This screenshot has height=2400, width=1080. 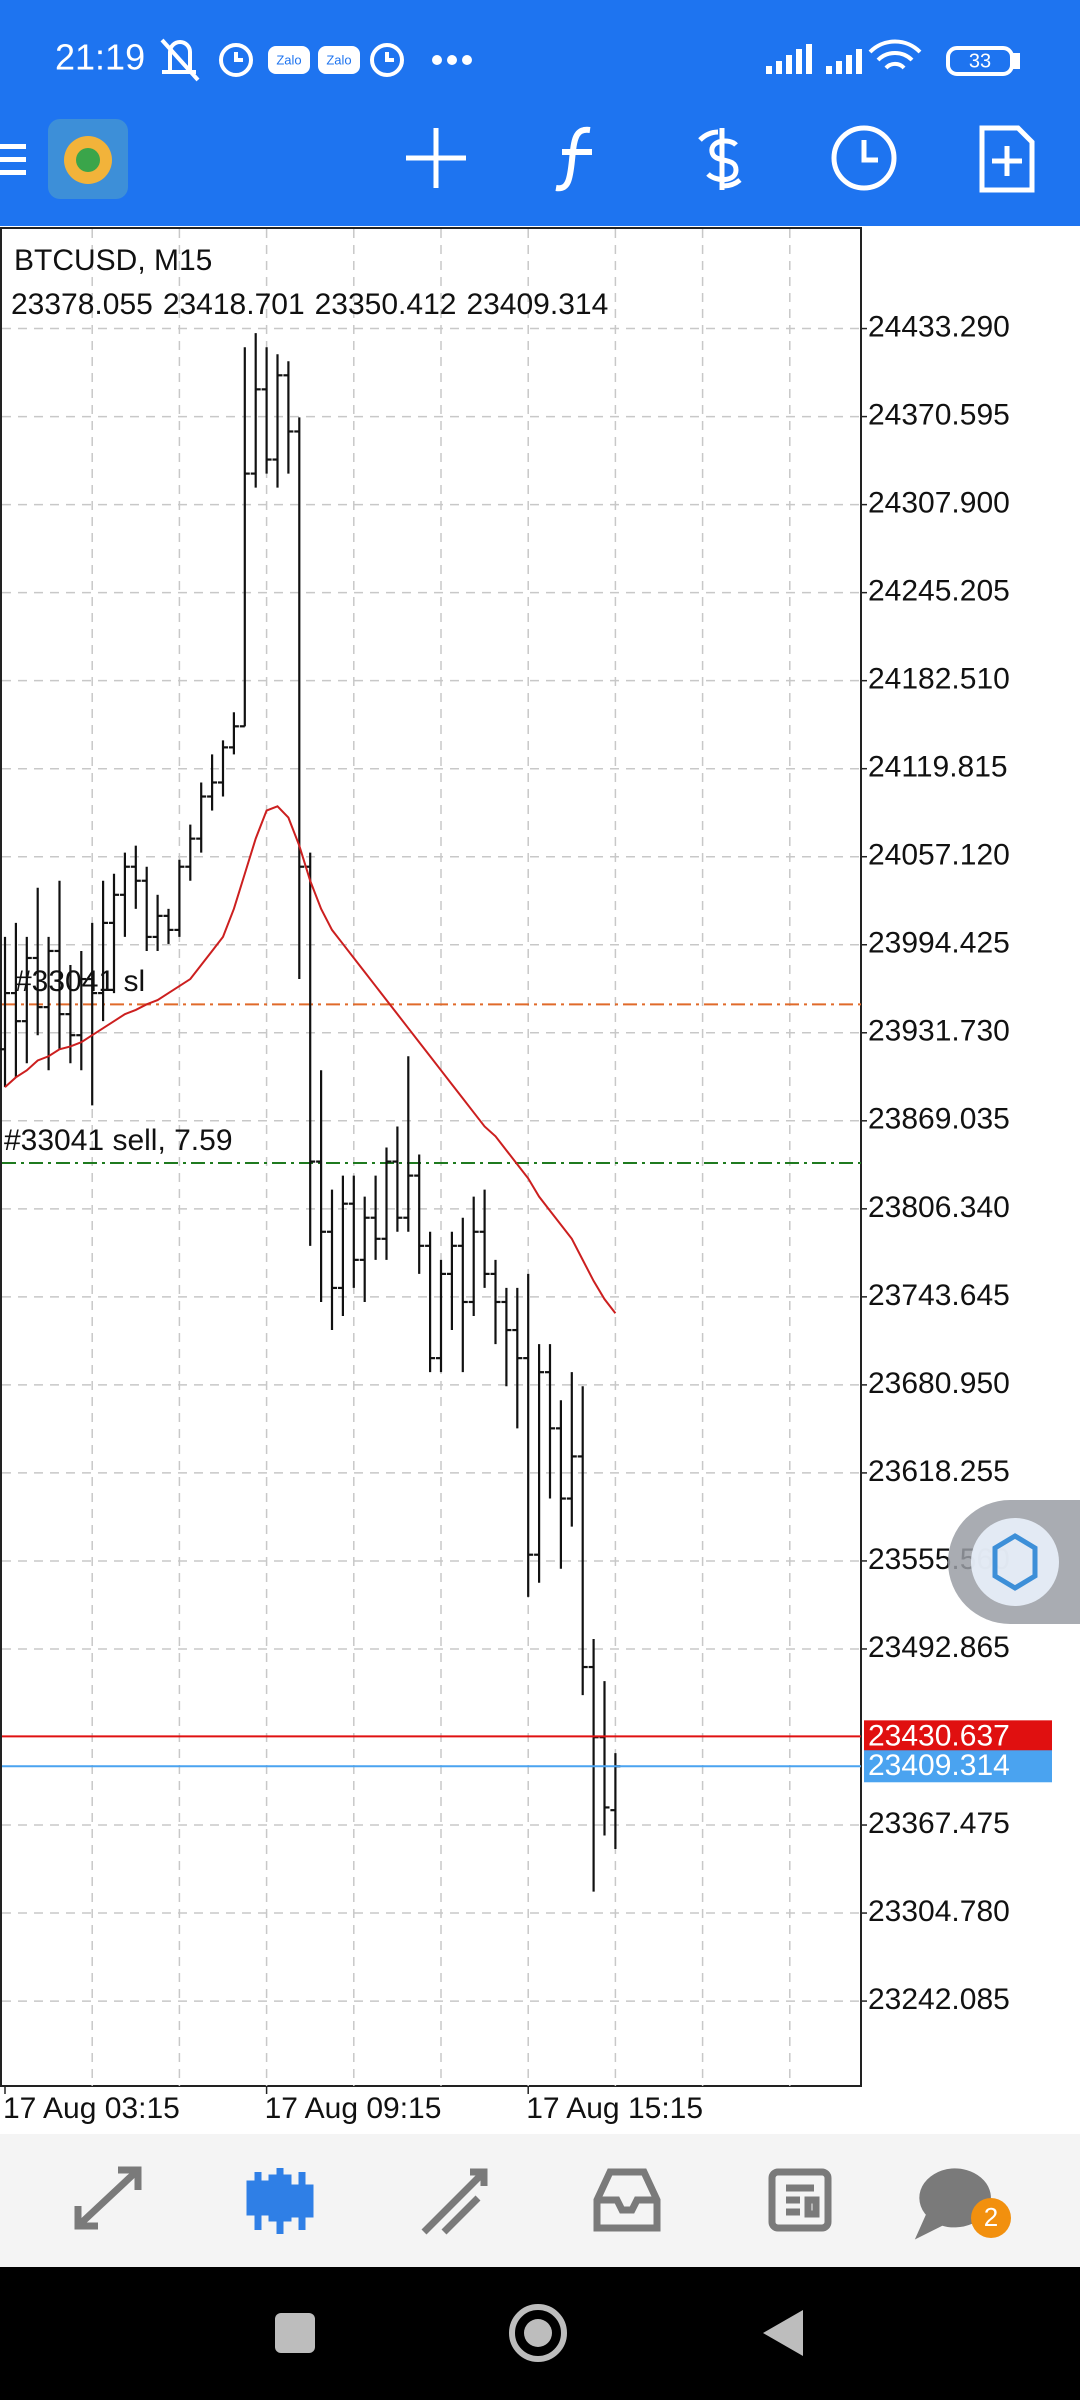 What do you see at coordinates (814, 59) in the screenshot?
I see `signal-bars` at bounding box center [814, 59].